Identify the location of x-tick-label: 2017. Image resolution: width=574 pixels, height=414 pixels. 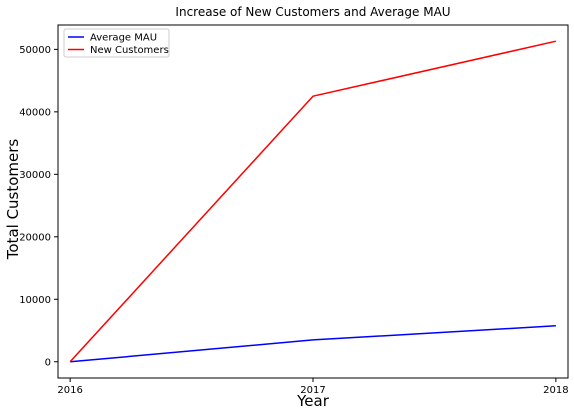
(312, 390).